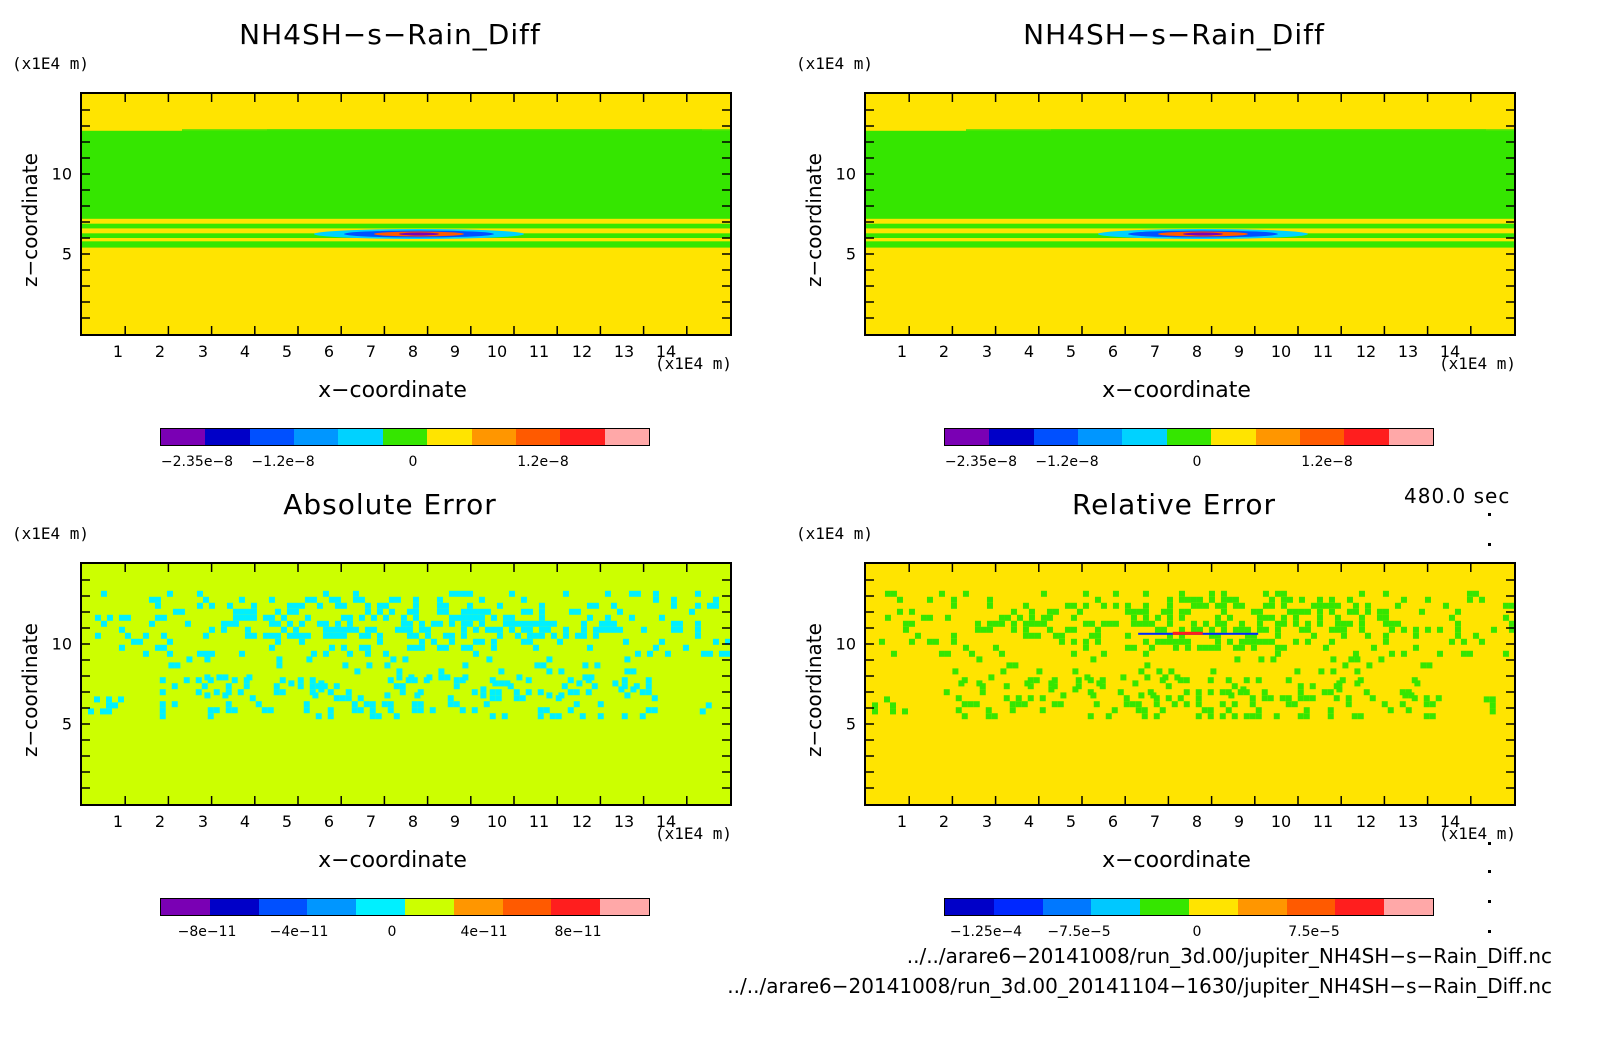 The height and width of the screenshot is (1054, 1604). Describe the element at coordinates (1174, 504) in the screenshot. I see `chart-title: Relative Error` at that location.